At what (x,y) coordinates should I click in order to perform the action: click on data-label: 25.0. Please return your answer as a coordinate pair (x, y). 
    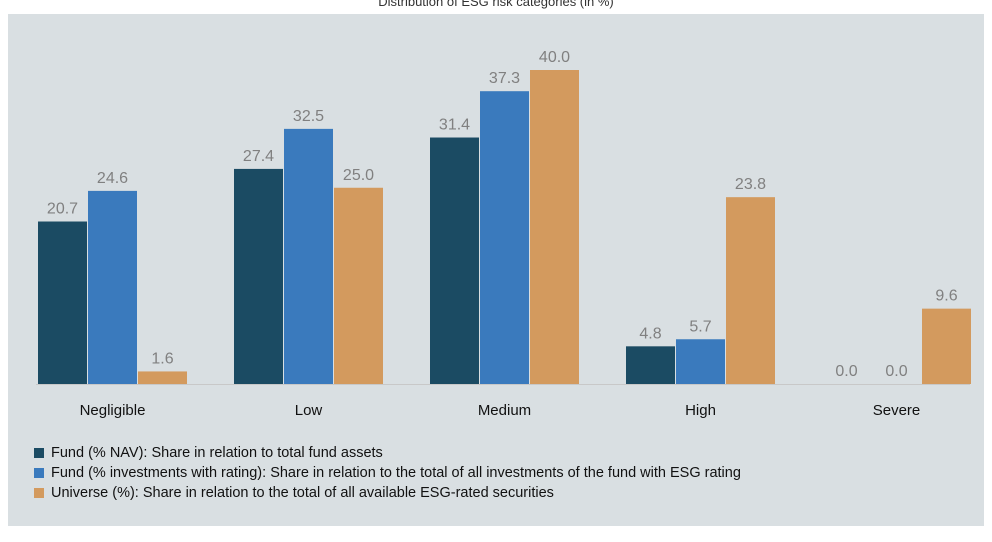
    Looking at the image, I should click on (358, 175).